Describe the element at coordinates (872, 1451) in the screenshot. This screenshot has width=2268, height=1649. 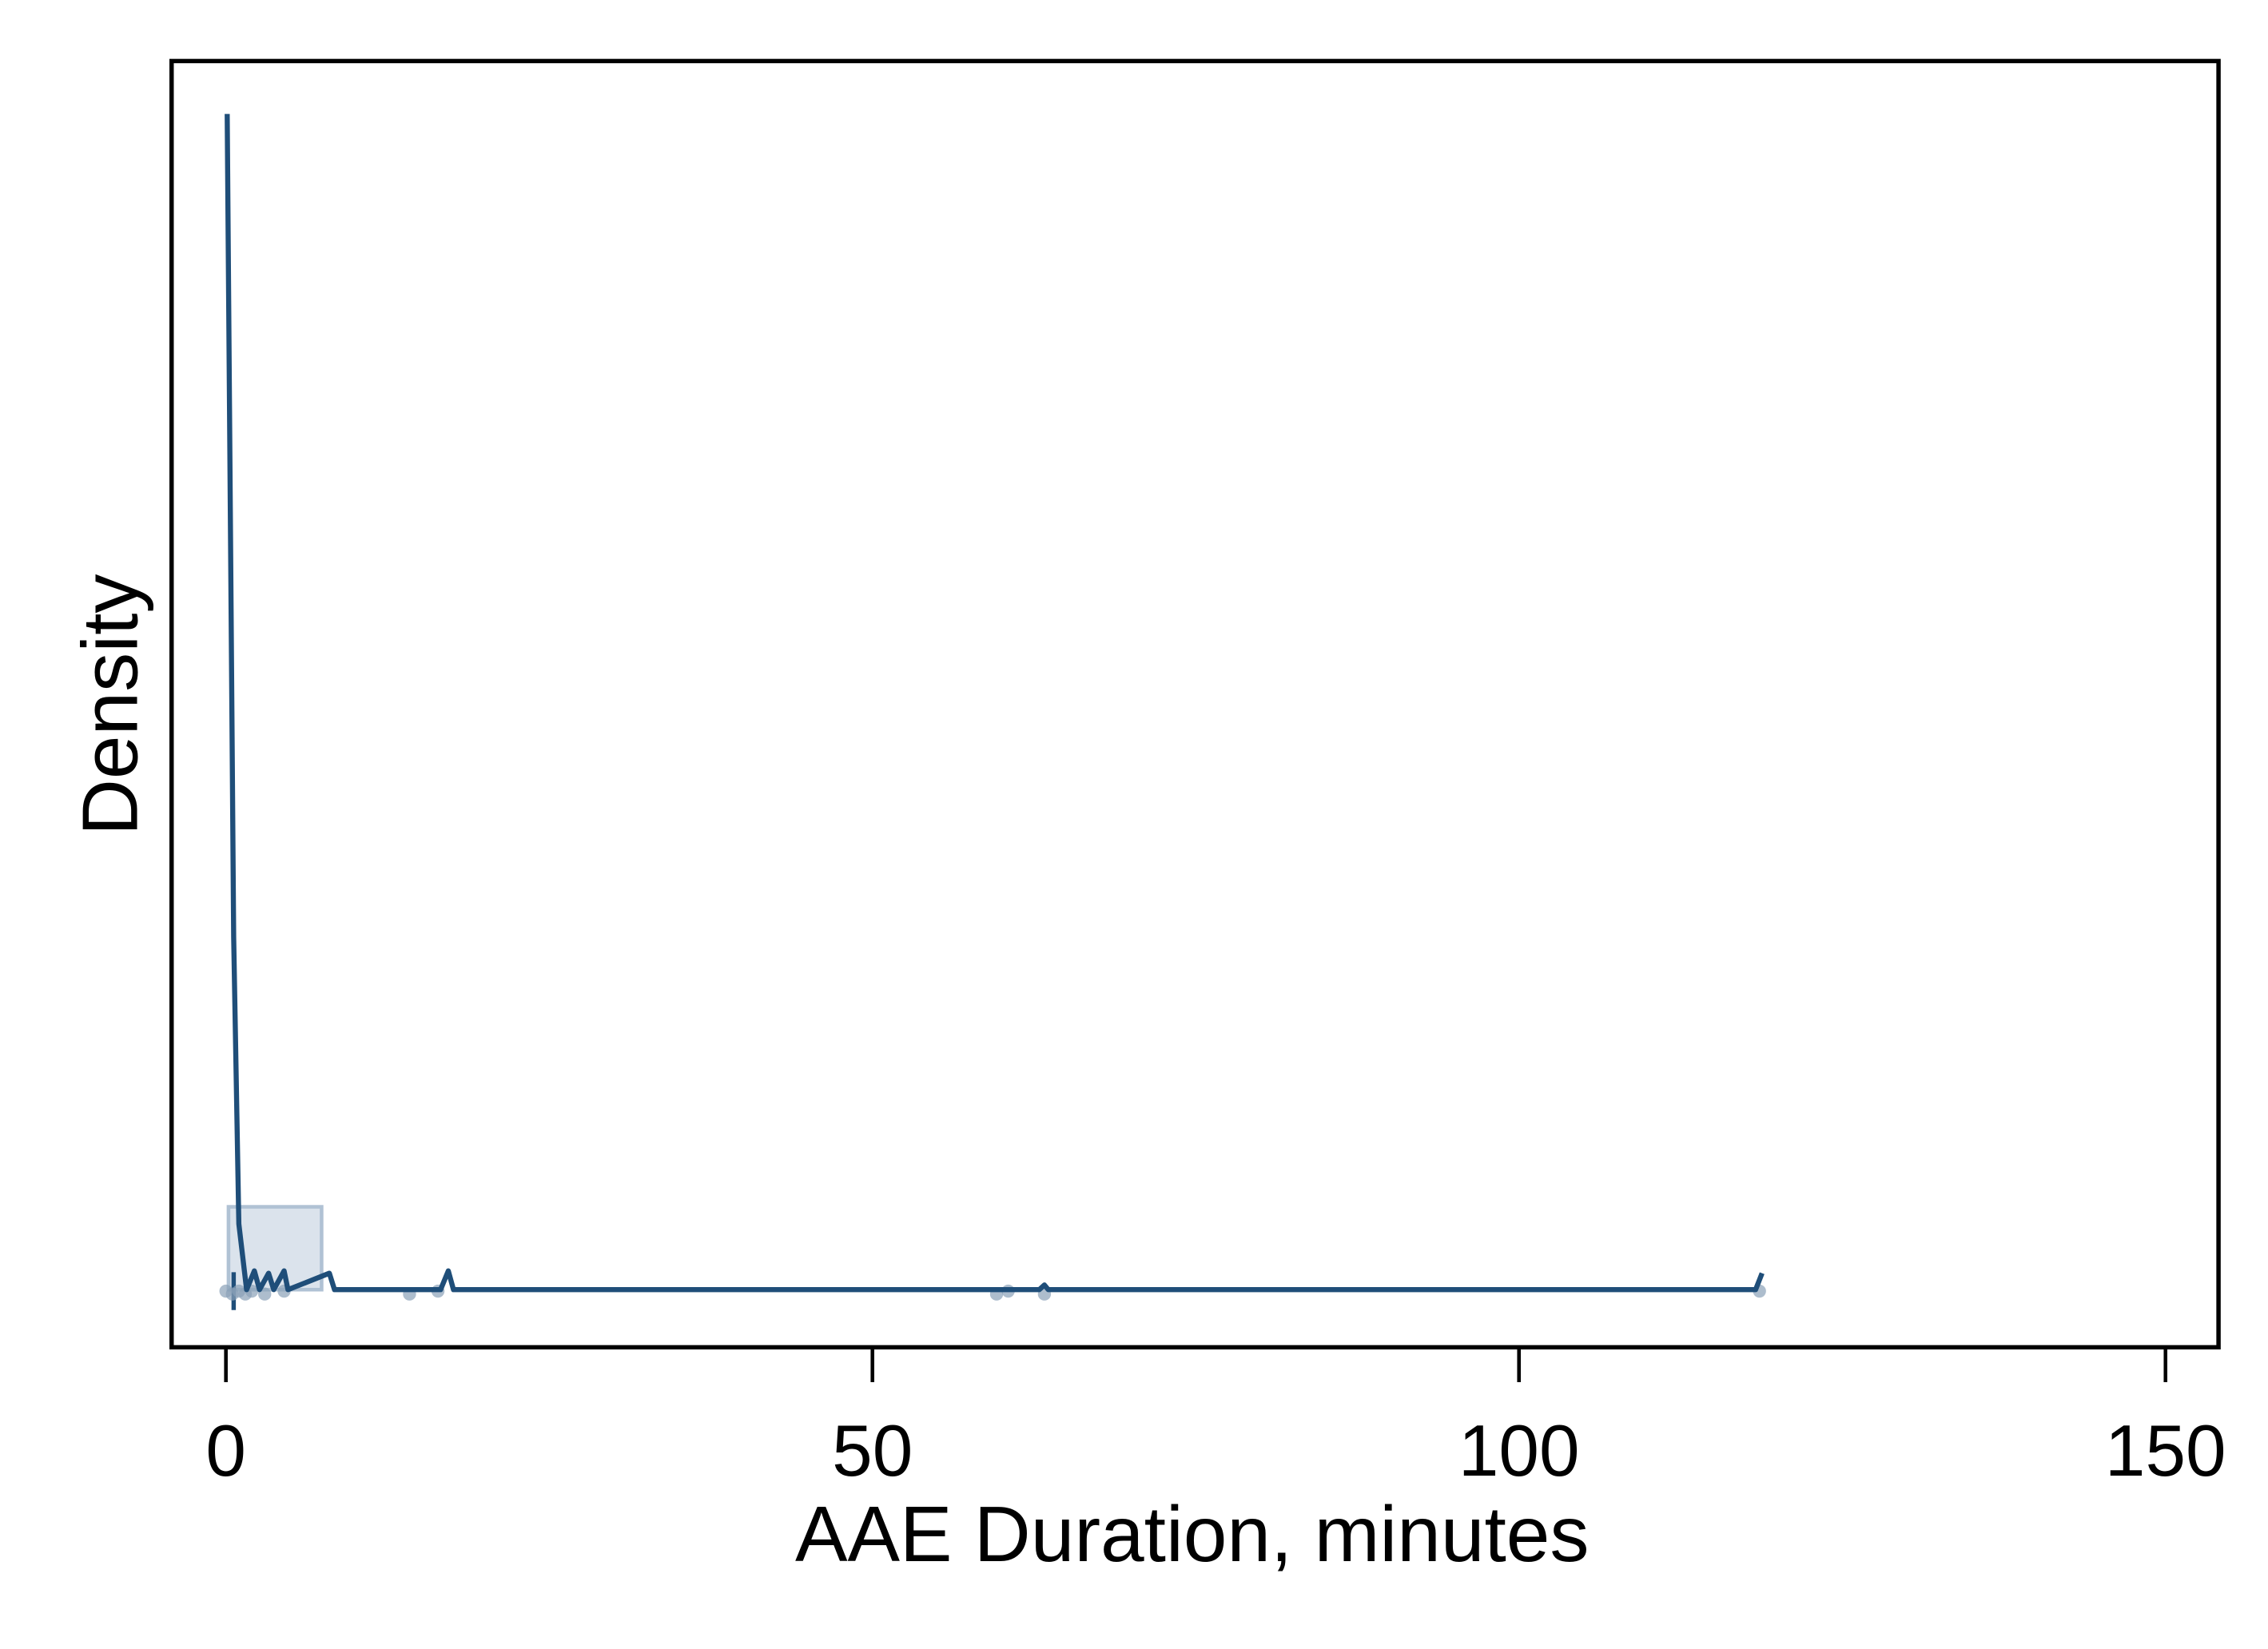
I see `x-tick-label: 50` at that location.